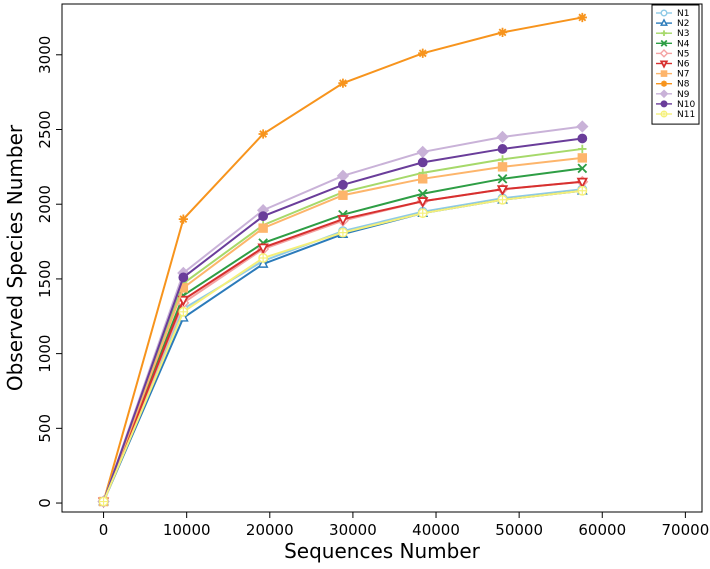  I want to click on legend-item: N5, so click(672, 54).